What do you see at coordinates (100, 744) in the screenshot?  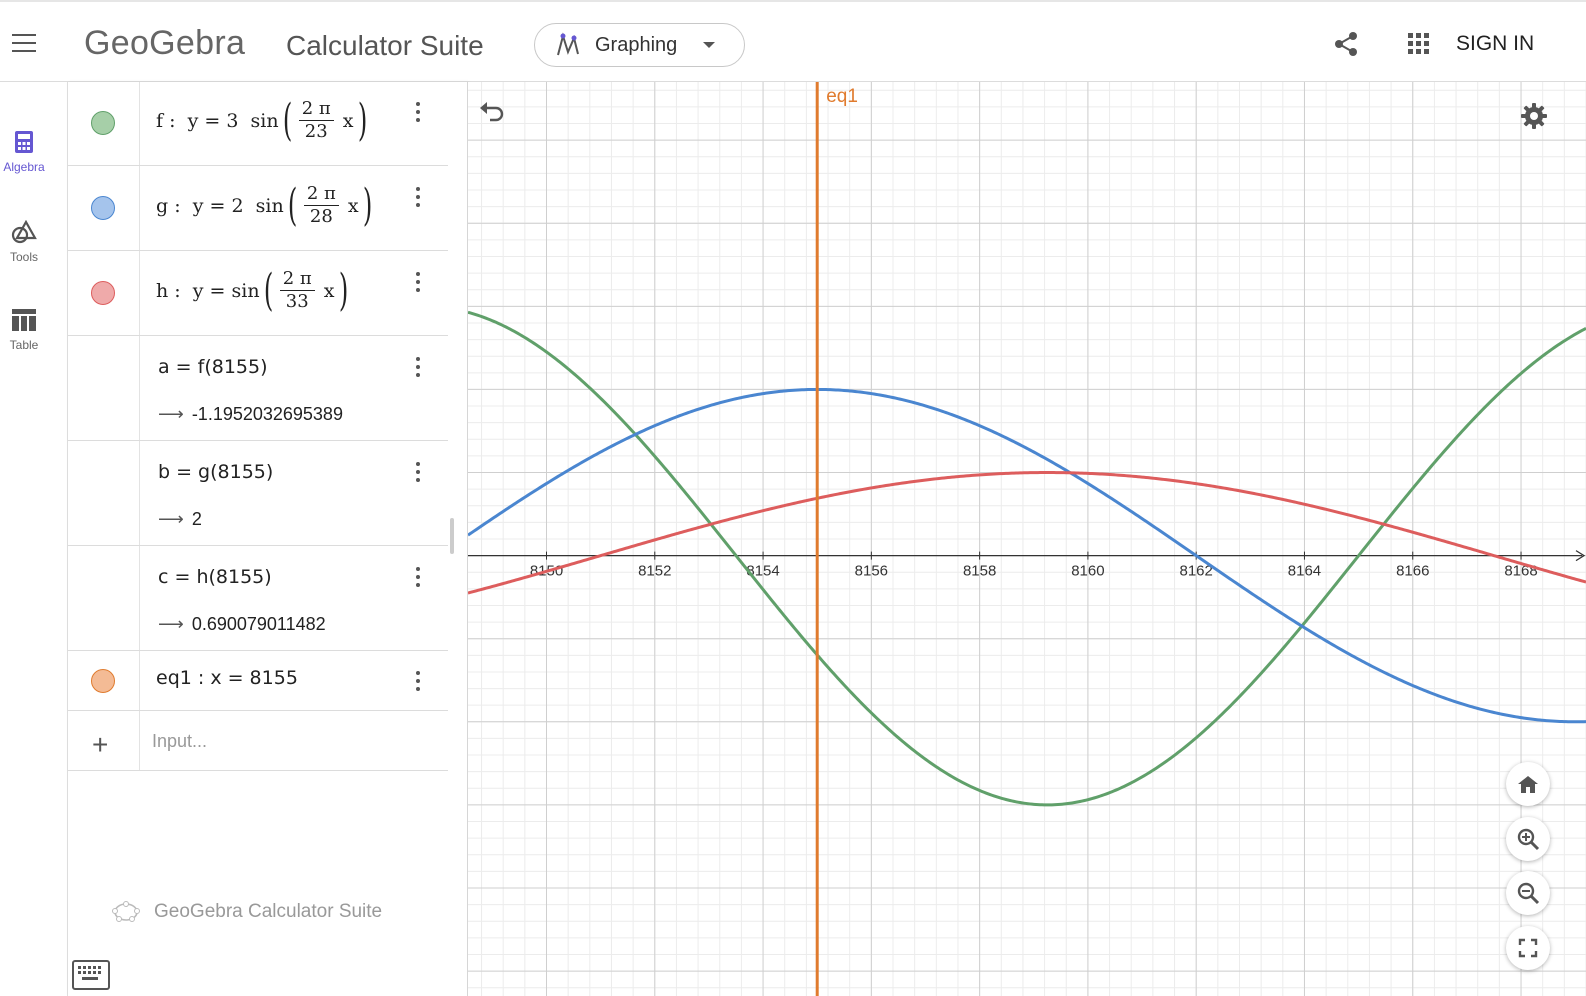 I see `add-icon: +` at bounding box center [100, 744].